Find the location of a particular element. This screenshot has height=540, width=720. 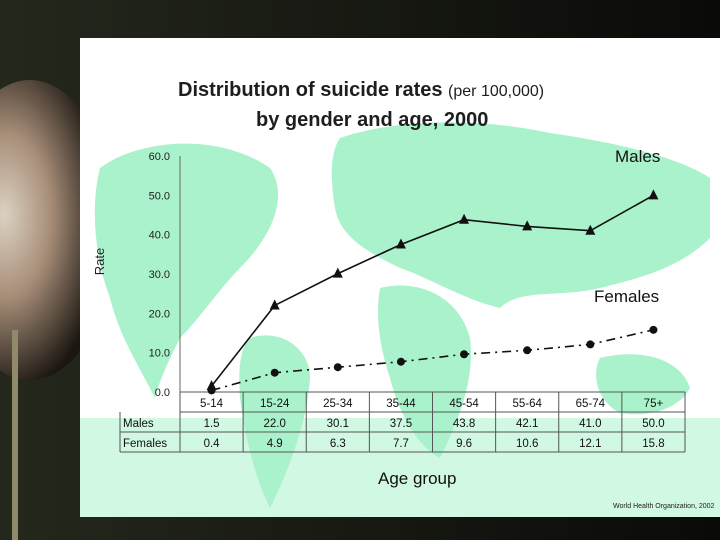

x-tick-label: 5-14 is located at coordinates (212, 404).